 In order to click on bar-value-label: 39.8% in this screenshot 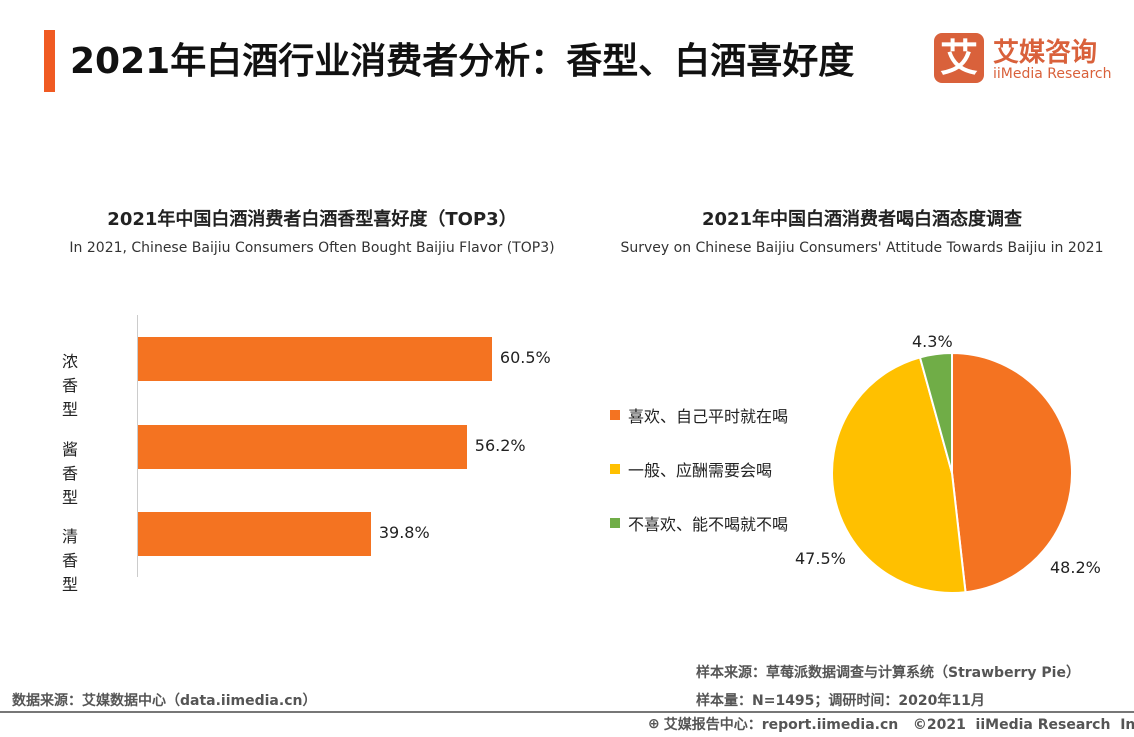, I will do `click(404, 532)`.